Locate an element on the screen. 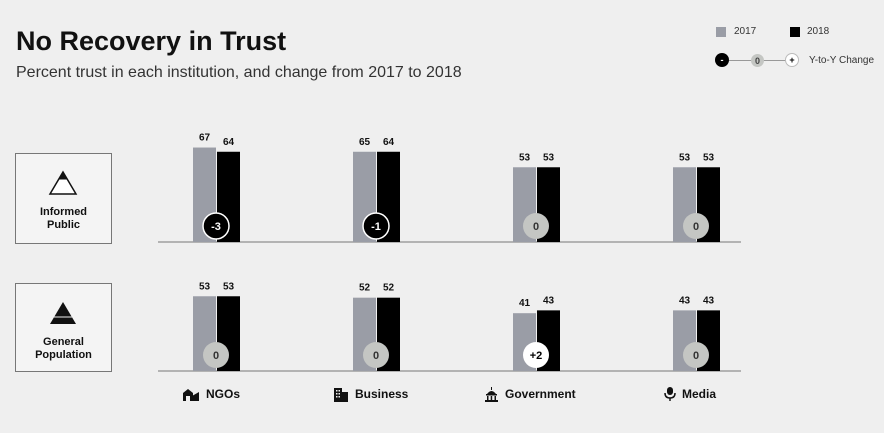 The height and width of the screenshot is (433, 884). change-label: +2 is located at coordinates (536, 356).